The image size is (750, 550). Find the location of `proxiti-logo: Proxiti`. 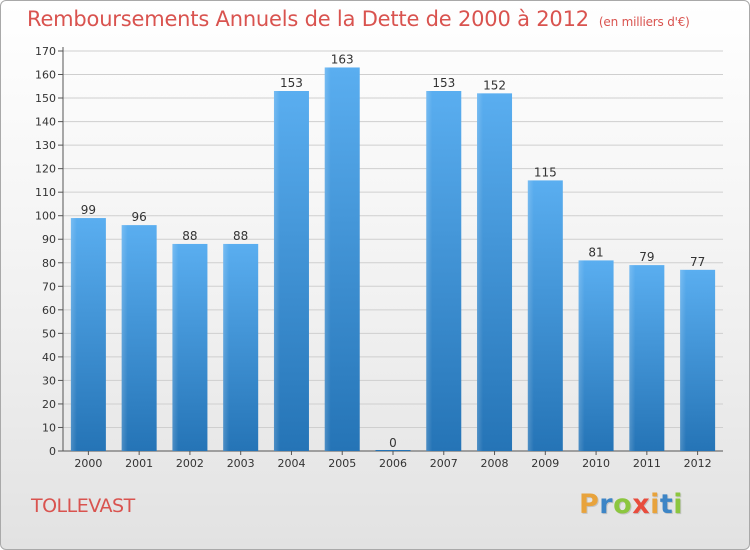

proxiti-logo: Proxiti is located at coordinates (631, 504).